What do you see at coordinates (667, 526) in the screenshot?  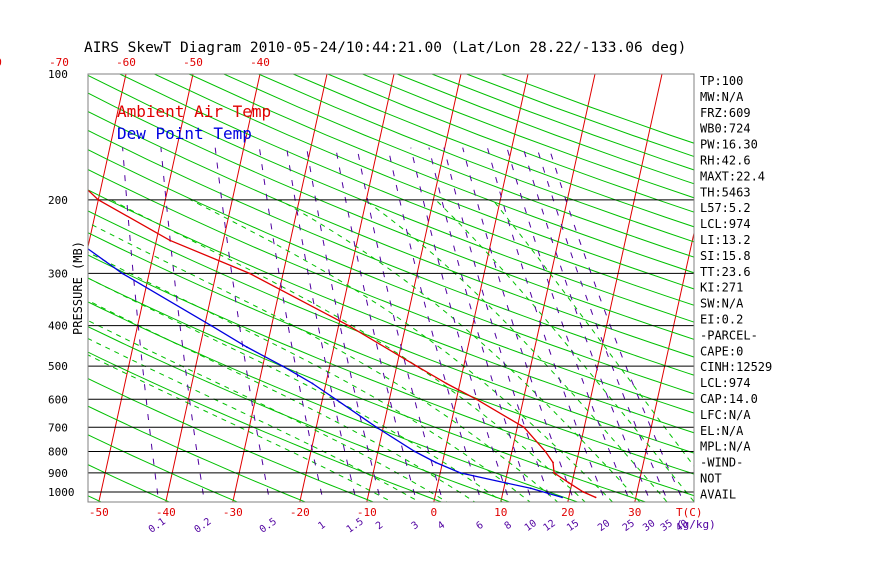 I see `mixing-ratio-tick-label: 35` at bounding box center [667, 526].